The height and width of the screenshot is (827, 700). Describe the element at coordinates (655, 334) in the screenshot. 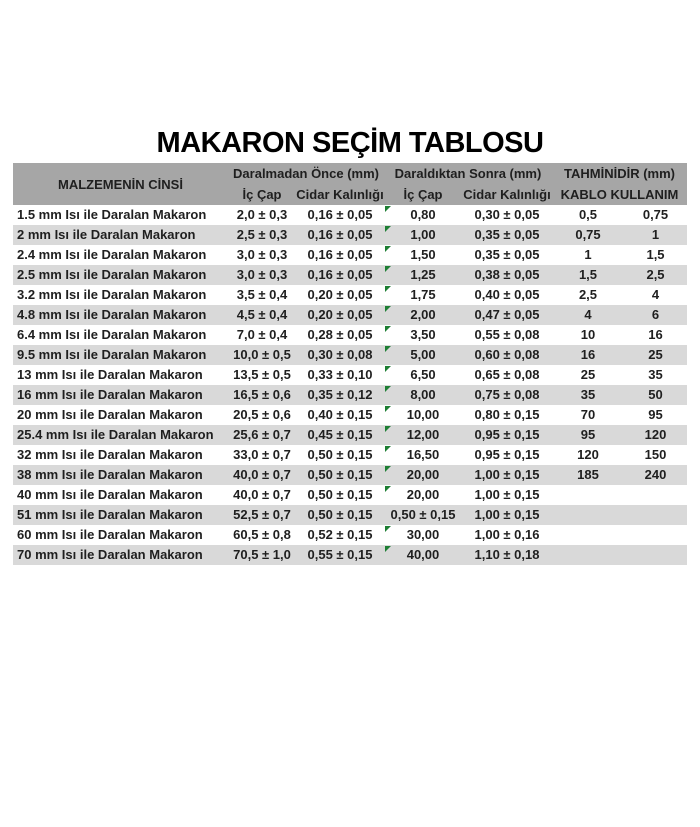

I see `kablo-max-cell: 16` at that location.